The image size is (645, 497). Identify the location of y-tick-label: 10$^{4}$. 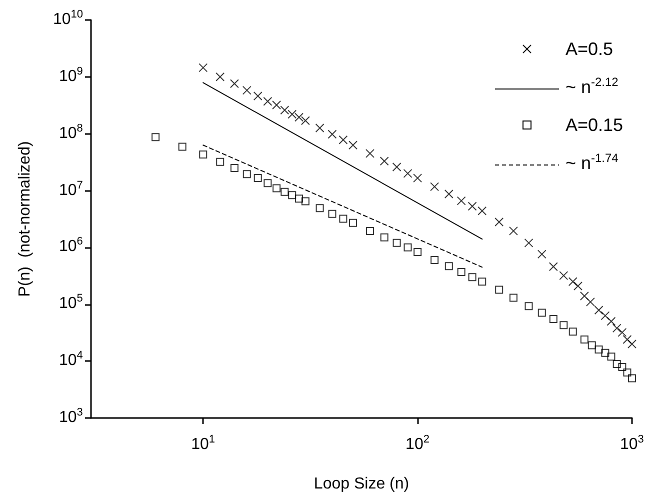
(71, 360).